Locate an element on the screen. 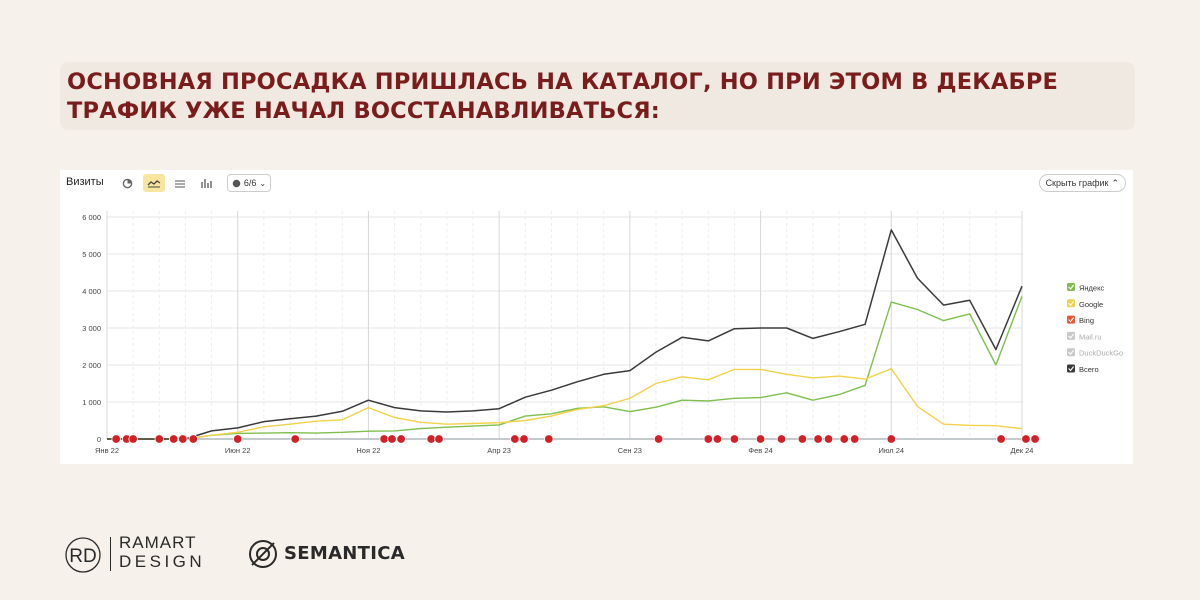  legend-label: Всего is located at coordinates (1089, 369).